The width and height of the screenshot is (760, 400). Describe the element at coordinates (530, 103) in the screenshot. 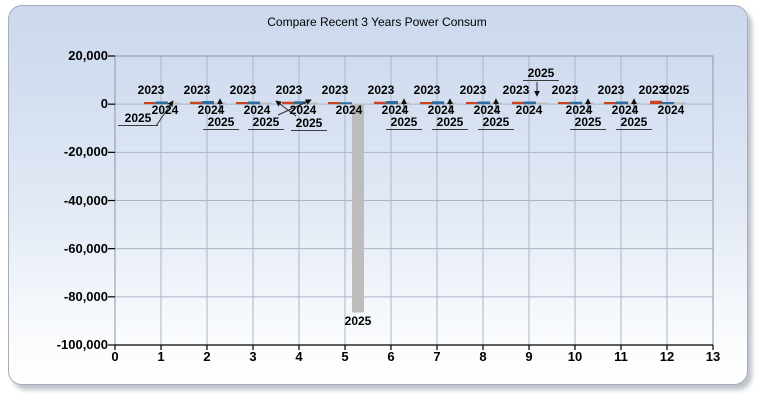

I see `bar-2024-cat9` at that location.